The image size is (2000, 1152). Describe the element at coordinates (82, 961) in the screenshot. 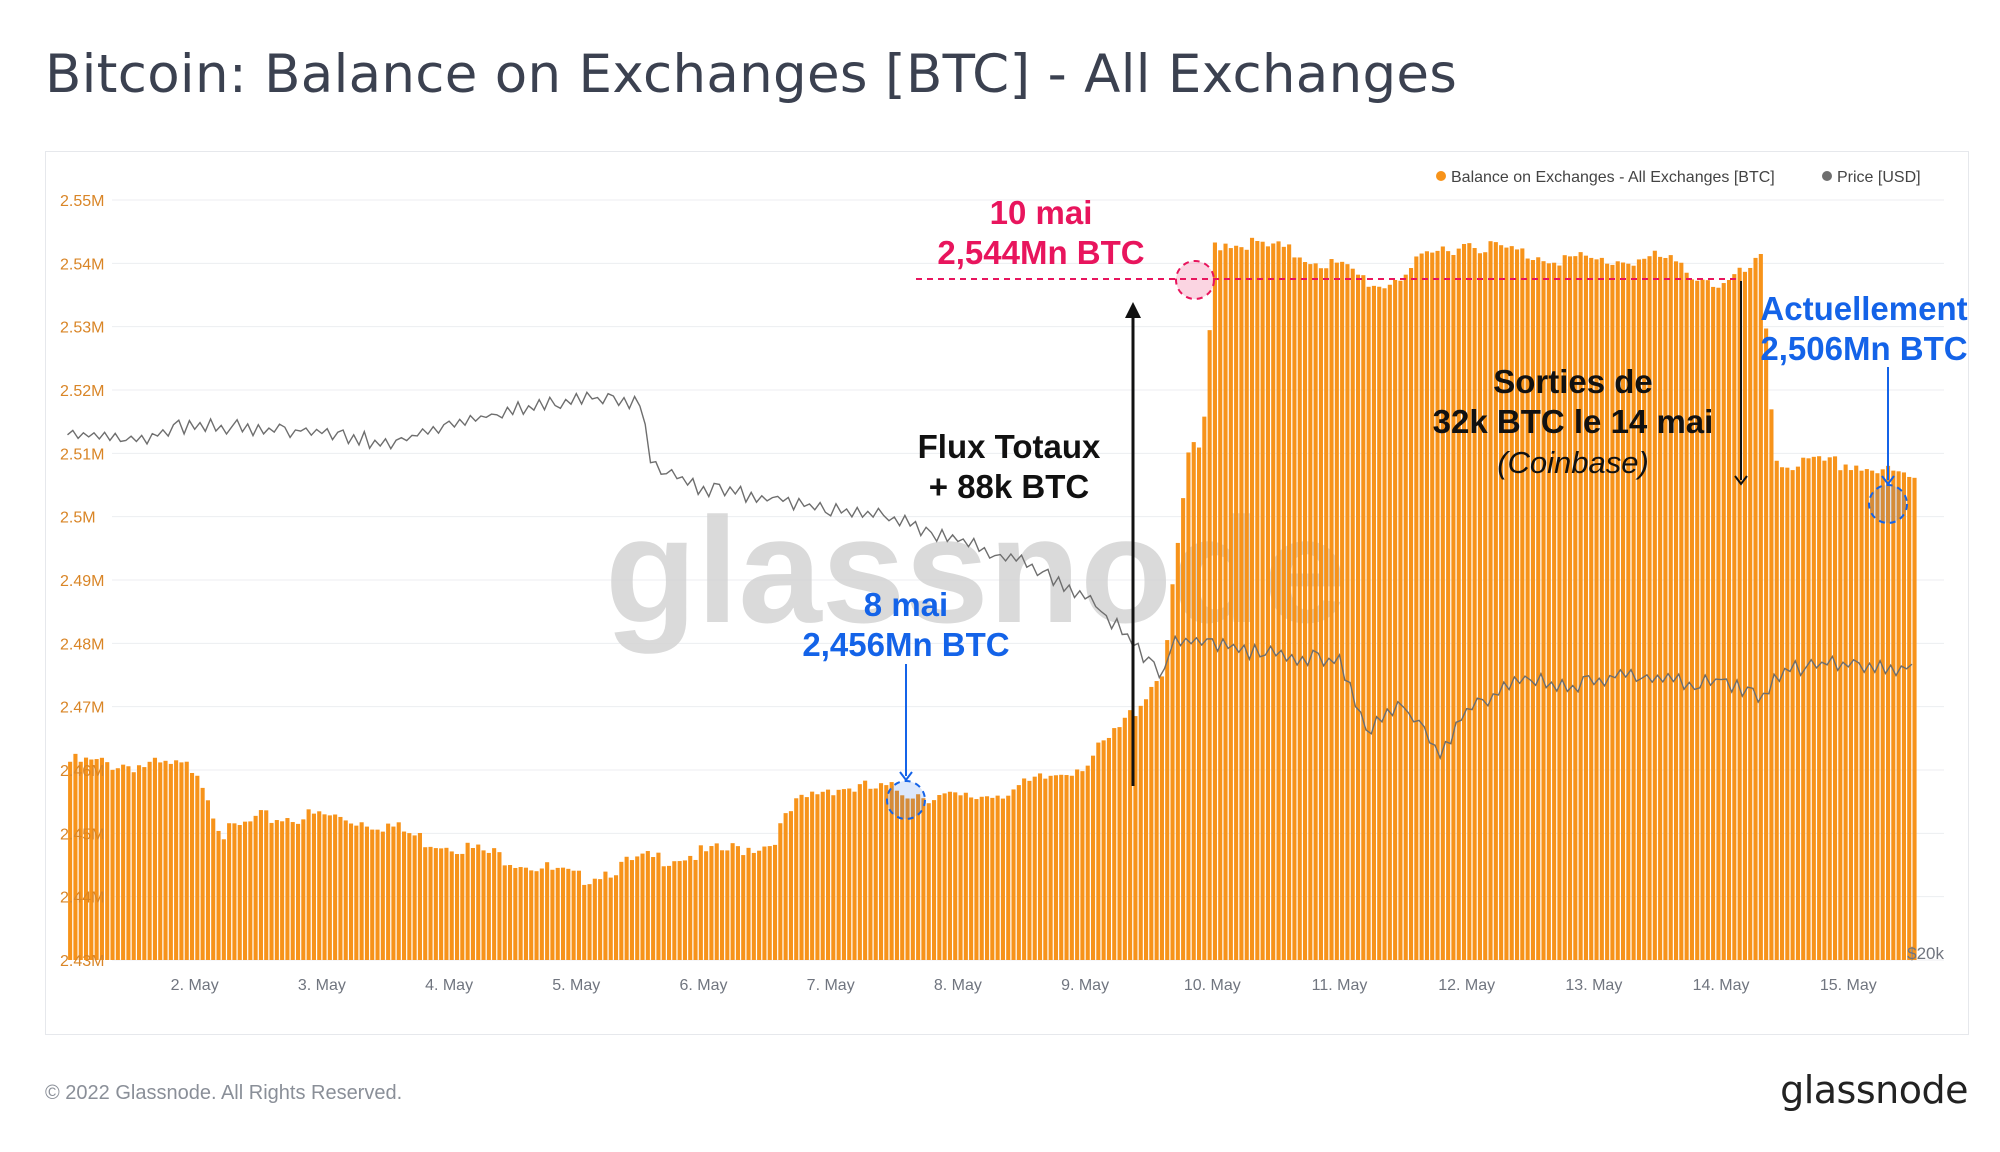

I see `y-tick-label: 2.43M` at that location.